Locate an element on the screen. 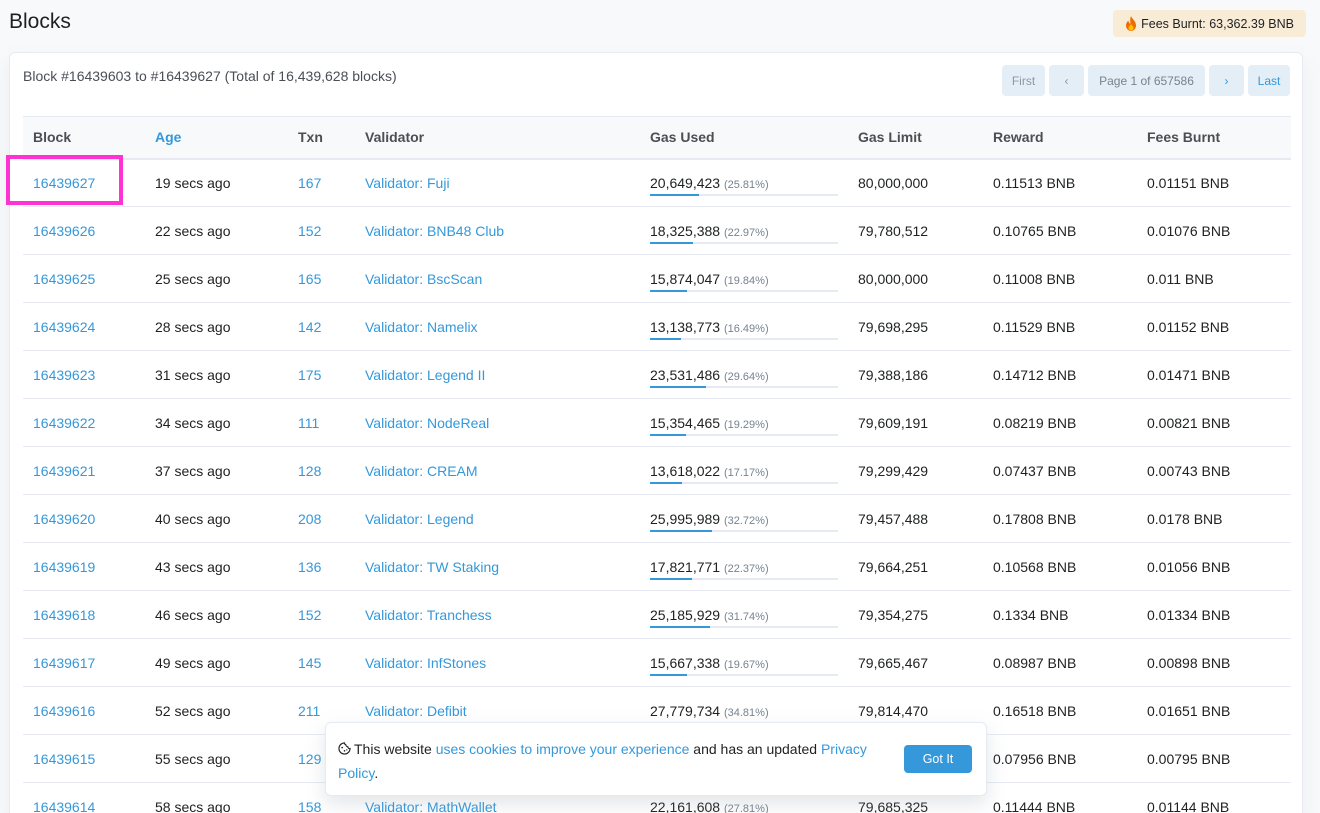 Image resolution: width=1320 pixels, height=813 pixels. gas-used-value: 25,995,989 is located at coordinates (685, 518).